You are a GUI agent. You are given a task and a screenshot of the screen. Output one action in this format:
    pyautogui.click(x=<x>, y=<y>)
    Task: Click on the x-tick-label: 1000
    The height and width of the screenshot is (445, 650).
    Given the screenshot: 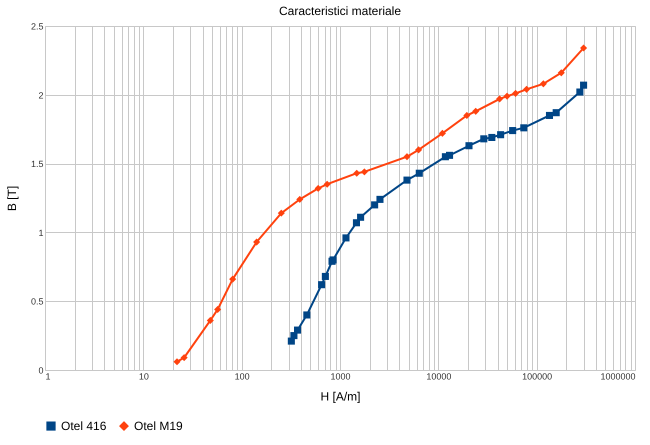 What is the action you would take?
    pyautogui.click(x=340, y=377)
    